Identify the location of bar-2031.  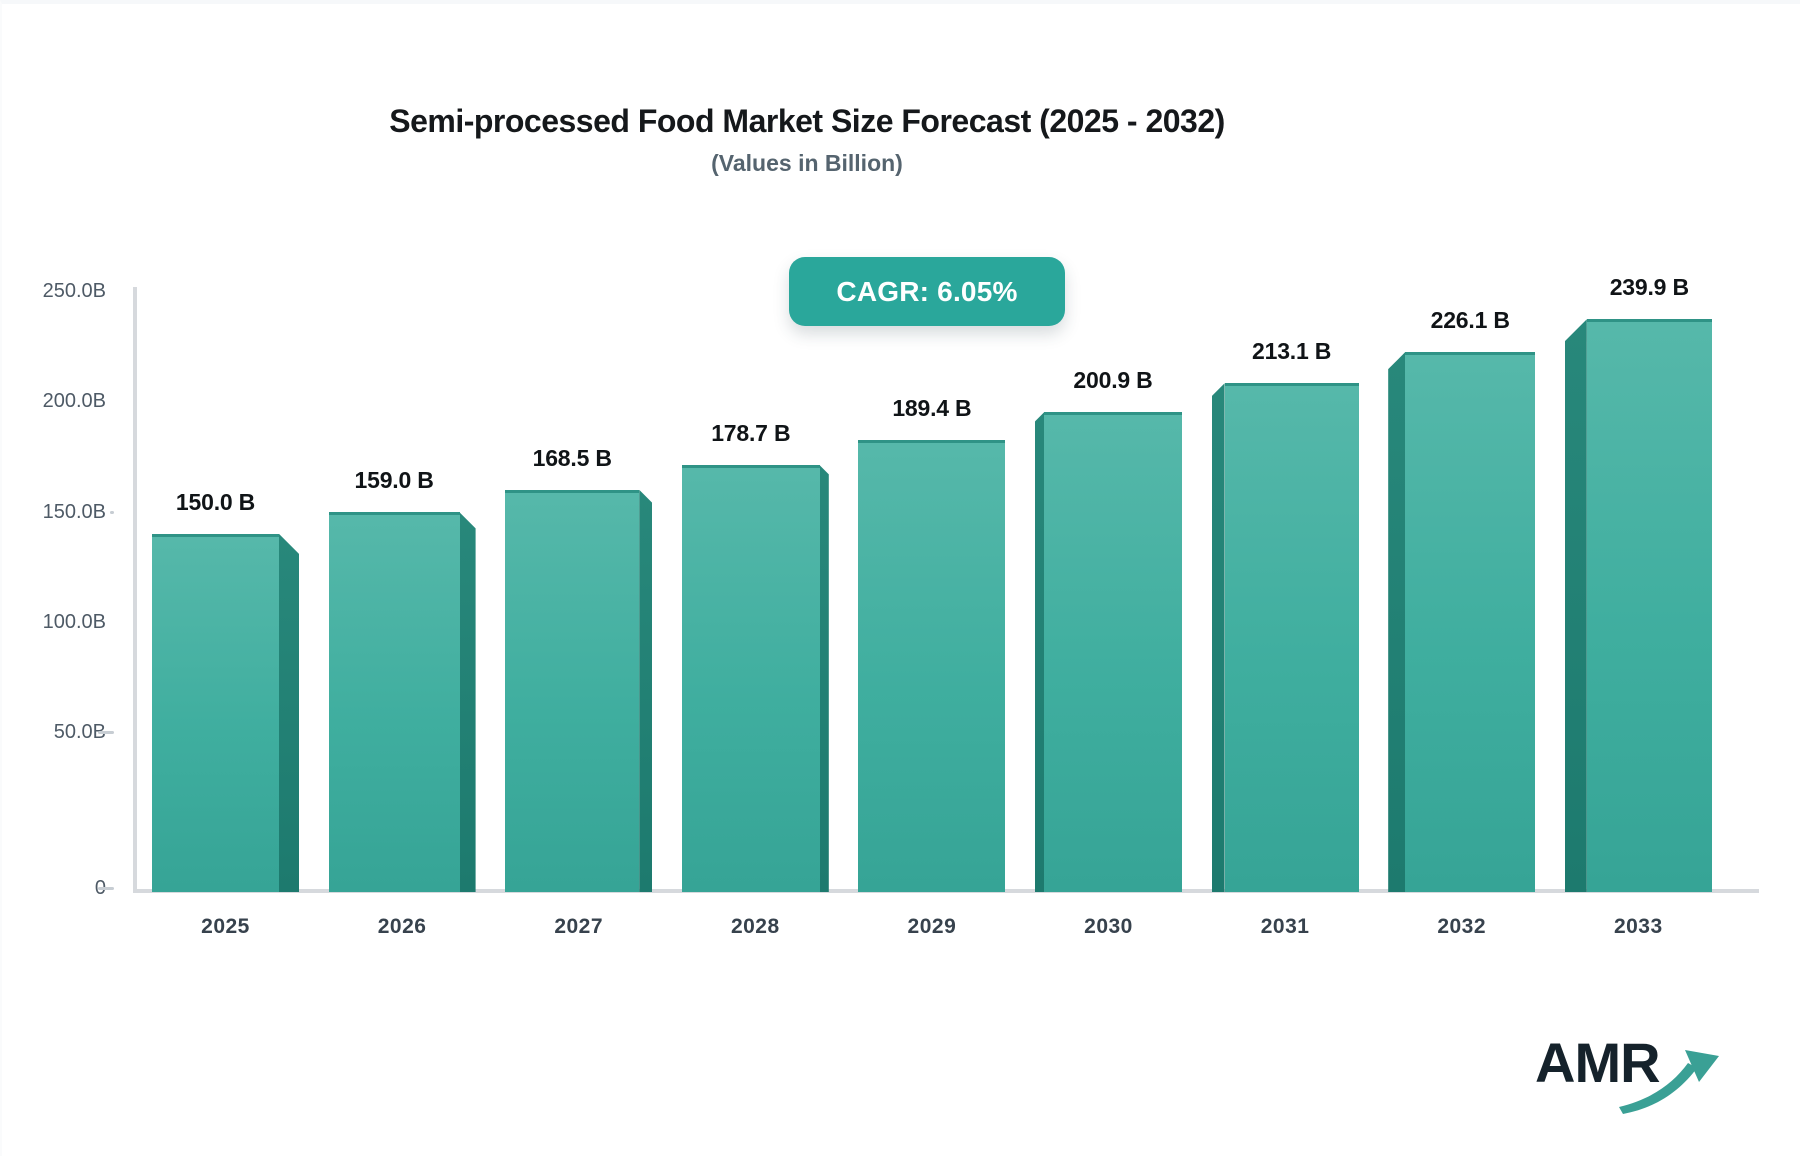
(1285, 637).